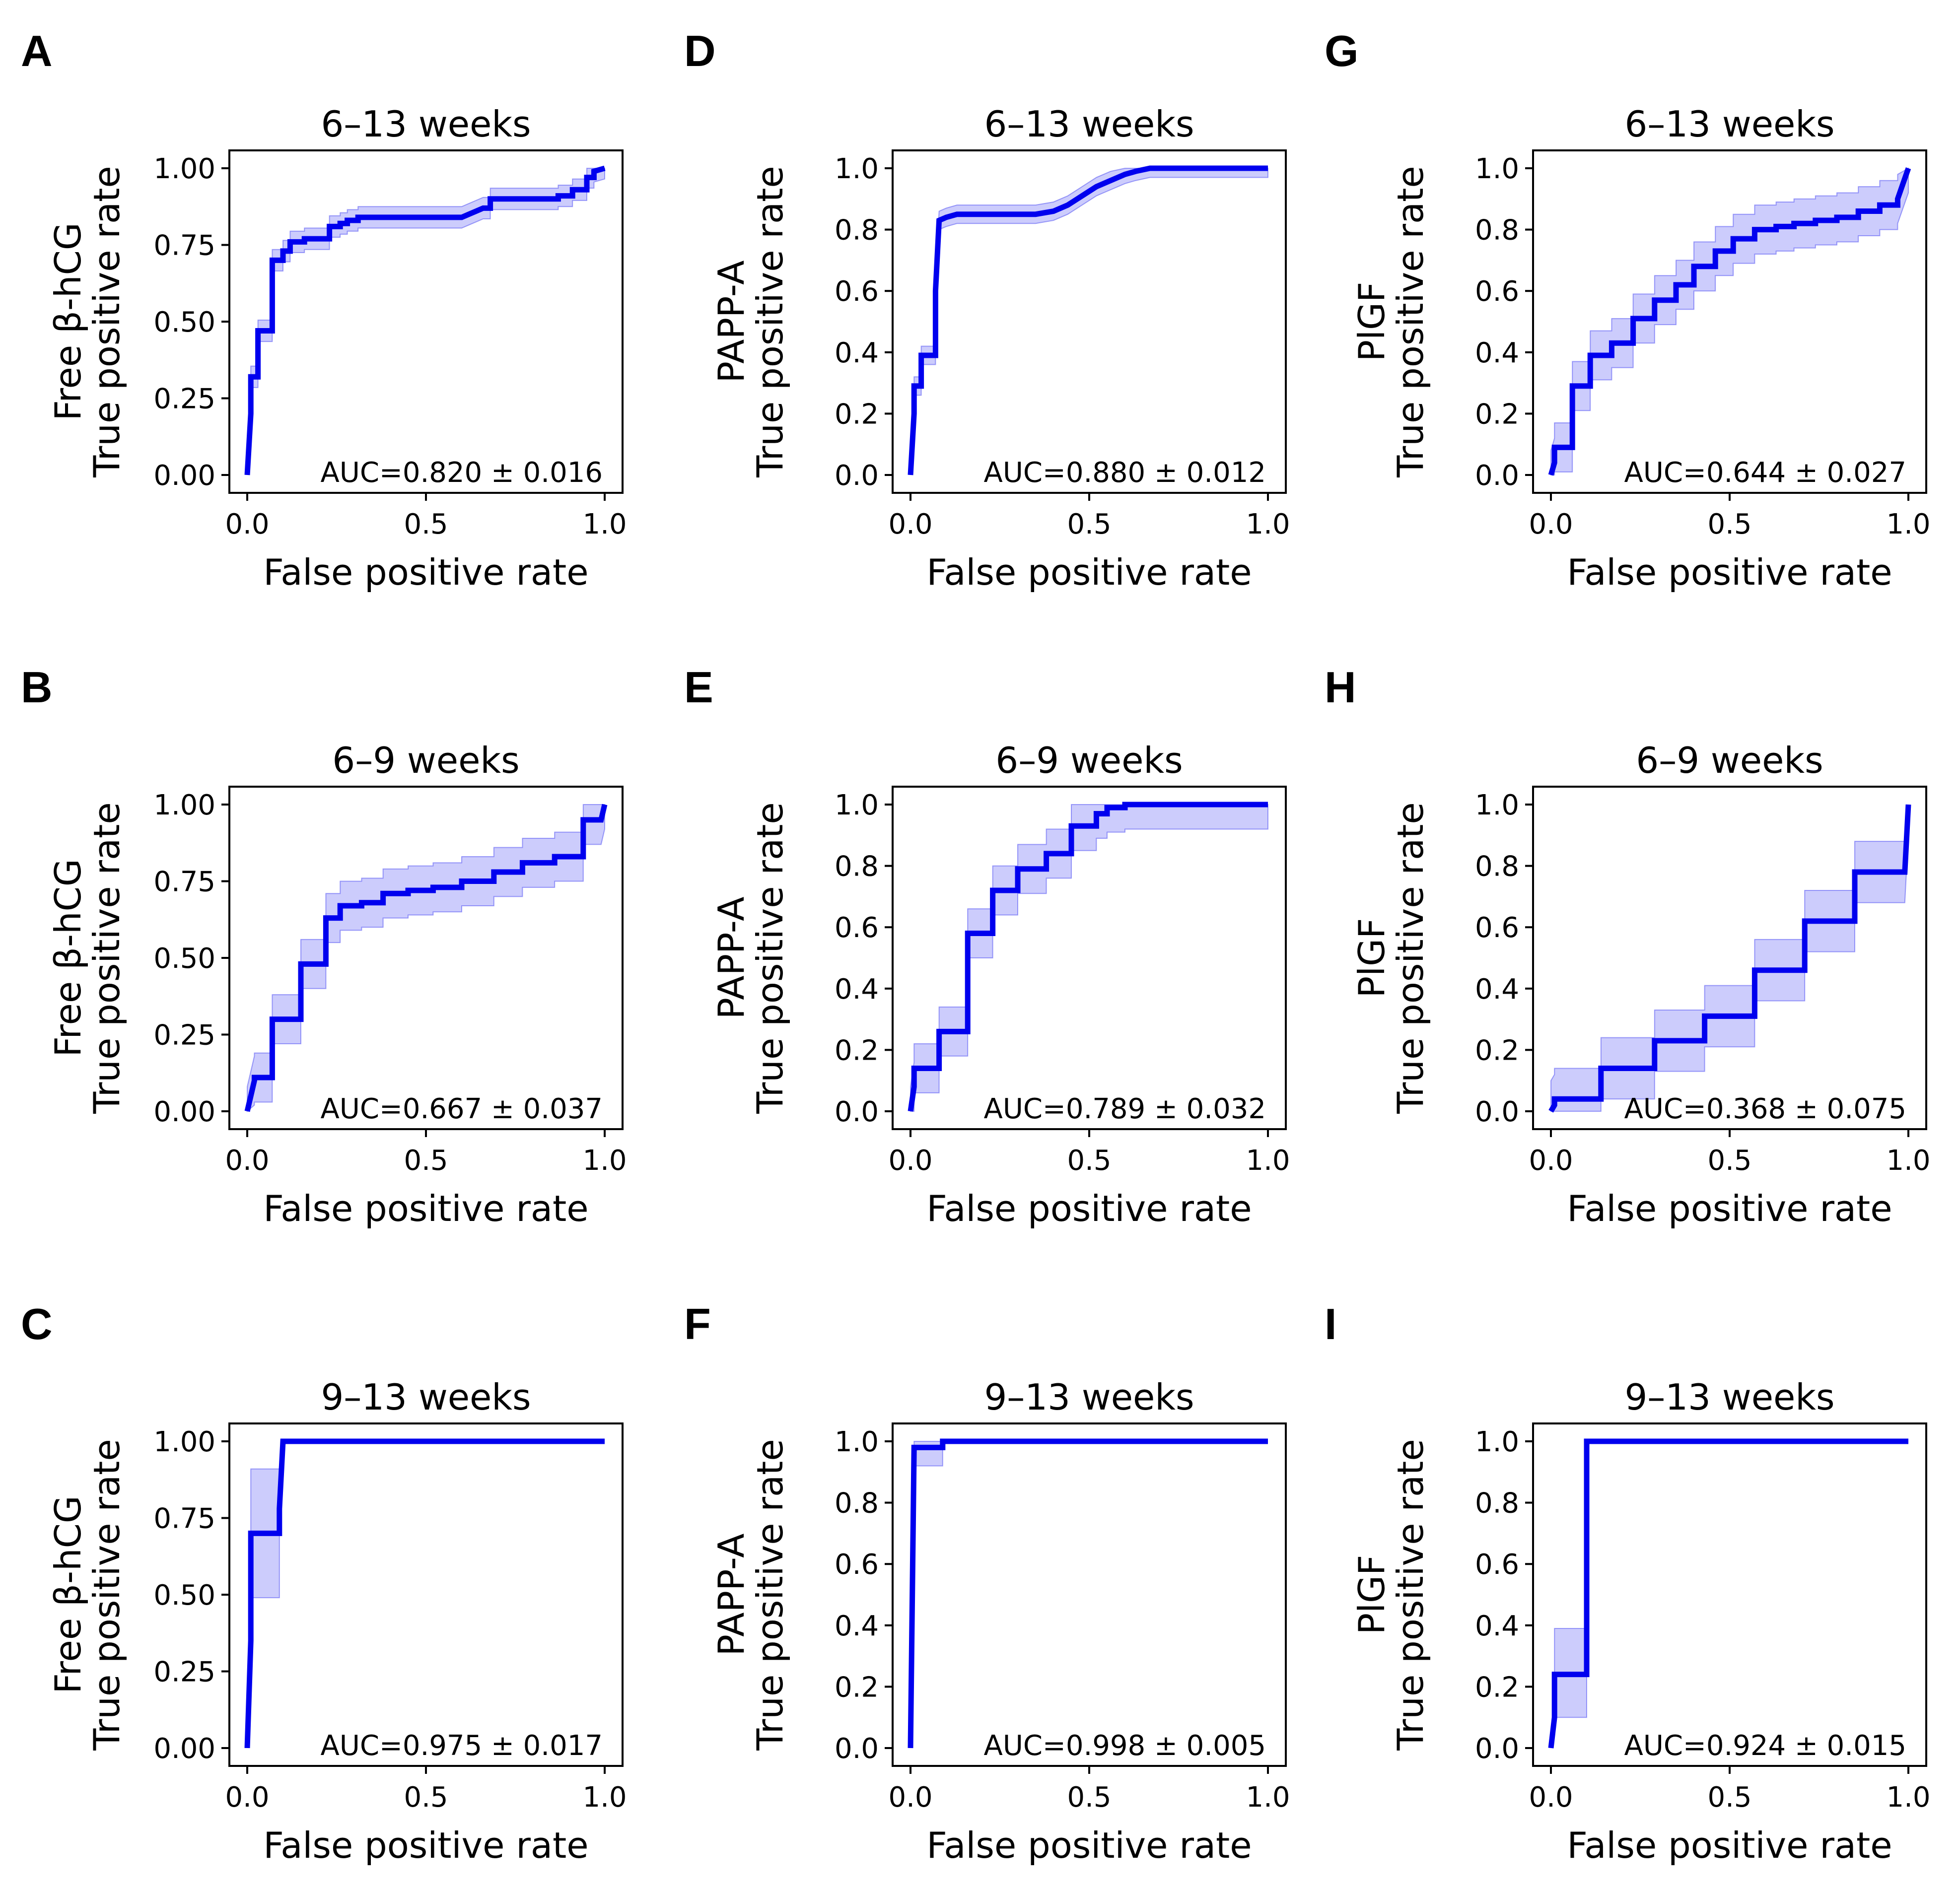 Image resolution: width=1960 pixels, height=1890 pixels. Describe the element at coordinates (184, 169) in the screenshot. I see `y-tick-label: 1.00` at that location.